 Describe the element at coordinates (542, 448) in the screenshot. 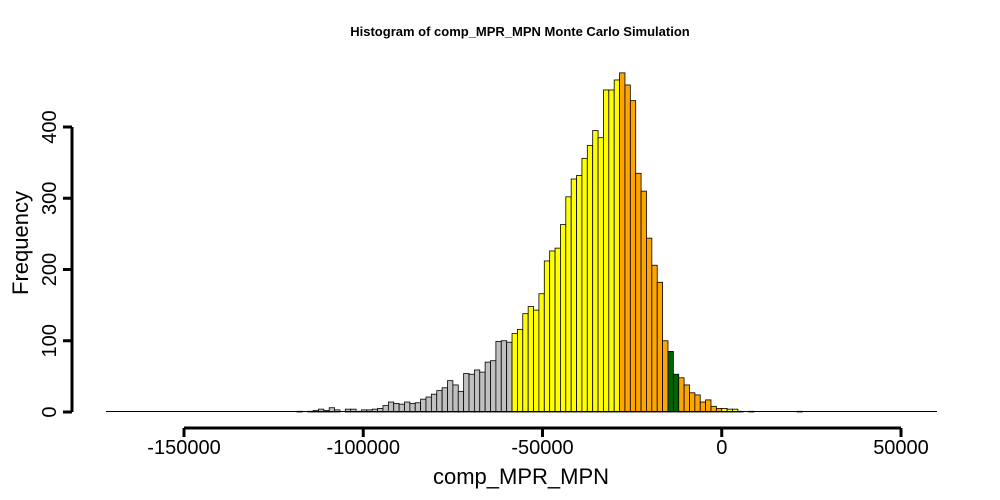

I see `x-tick-label: -50000` at that location.